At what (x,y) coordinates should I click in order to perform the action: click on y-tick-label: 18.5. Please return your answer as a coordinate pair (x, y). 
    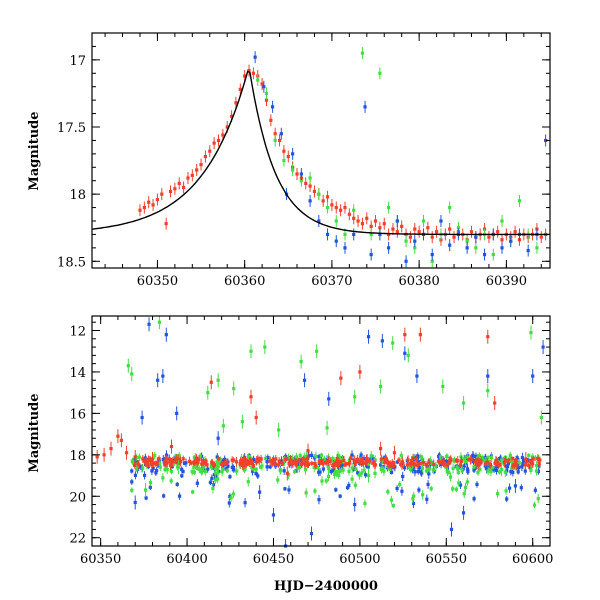
    Looking at the image, I should click on (71, 262).